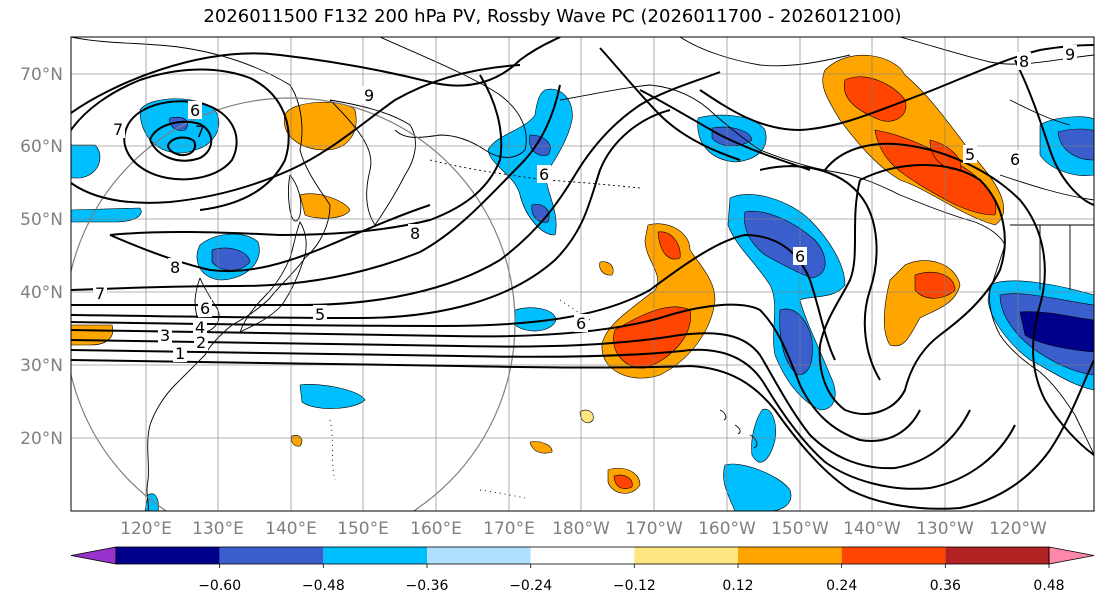 The height and width of the screenshot is (604, 1105). I want to click on canada-interior, so click(1046, 194).